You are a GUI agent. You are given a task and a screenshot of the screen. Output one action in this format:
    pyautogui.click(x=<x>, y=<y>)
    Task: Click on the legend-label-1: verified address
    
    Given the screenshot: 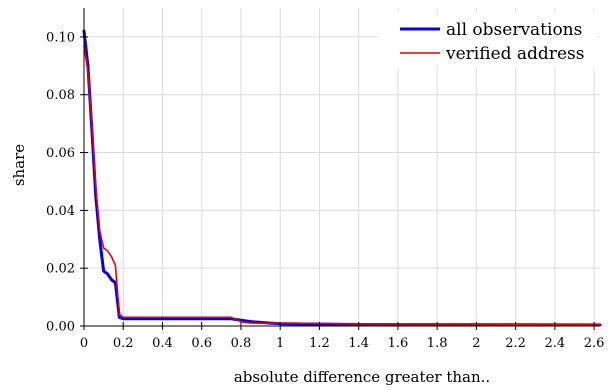 What is the action you would take?
    pyautogui.click(x=514, y=54)
    